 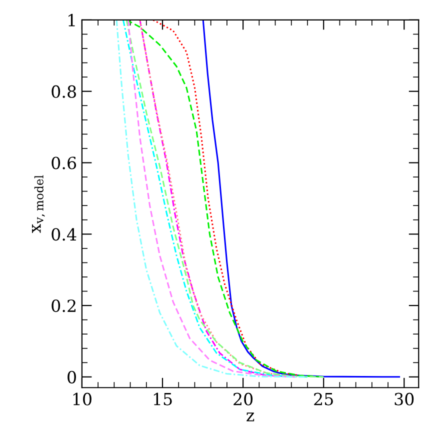 I want to click on x-tick-label: 30, so click(x=404, y=399).